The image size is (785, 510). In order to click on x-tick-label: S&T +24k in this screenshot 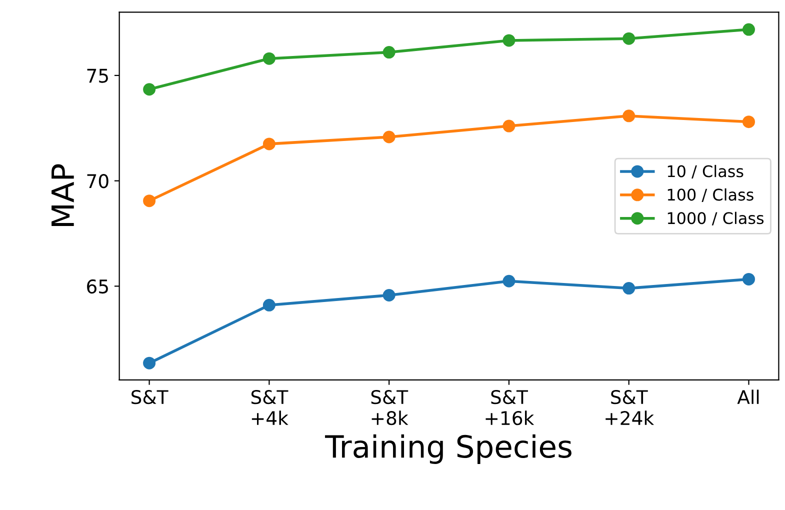, I will do `click(630, 407)`.